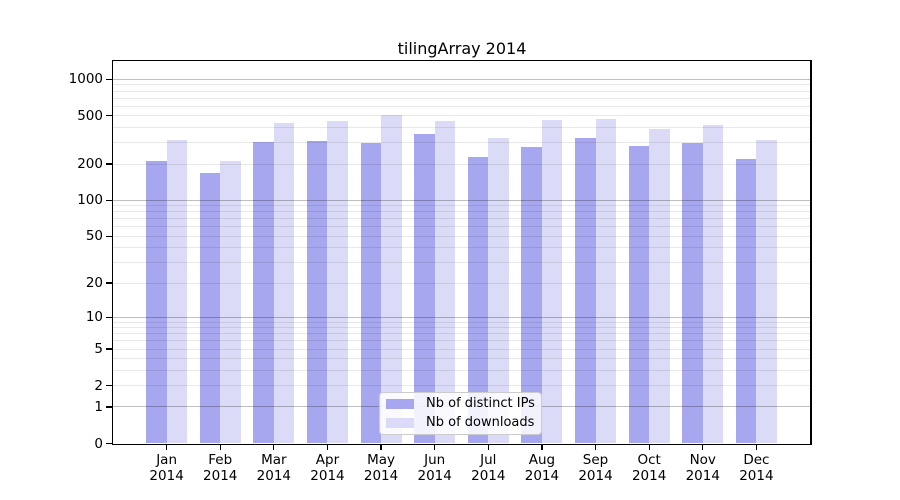  What do you see at coordinates (649, 468) in the screenshot?
I see `x-tick-label: Oct 2014` at bounding box center [649, 468].